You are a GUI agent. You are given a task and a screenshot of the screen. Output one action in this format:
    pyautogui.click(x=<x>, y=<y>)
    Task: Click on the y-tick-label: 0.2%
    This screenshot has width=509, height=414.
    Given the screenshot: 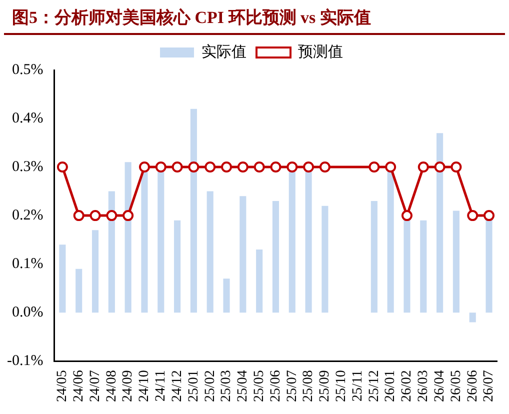 What is the action you would take?
    pyautogui.click(x=28, y=215)
    